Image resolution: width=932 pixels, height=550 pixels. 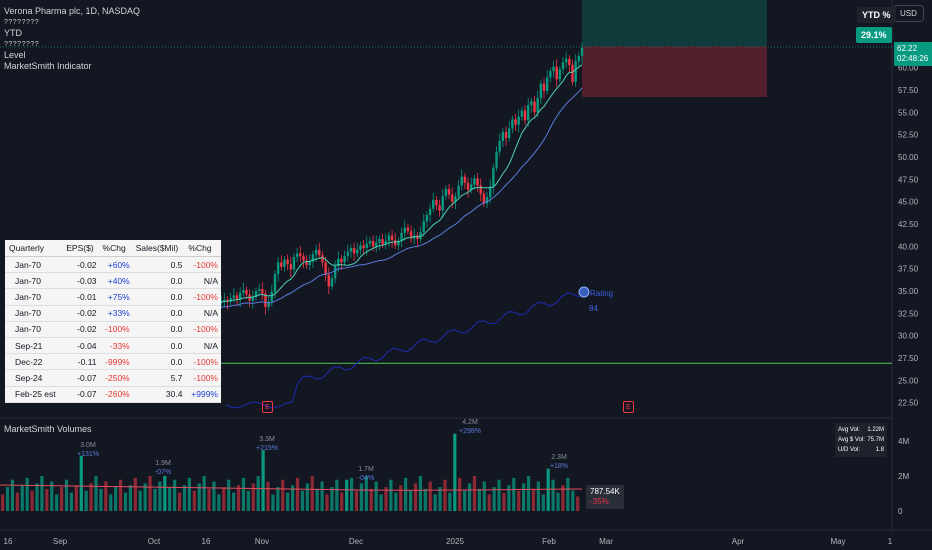 I want to click on currency-button: USD, so click(x=908, y=13).